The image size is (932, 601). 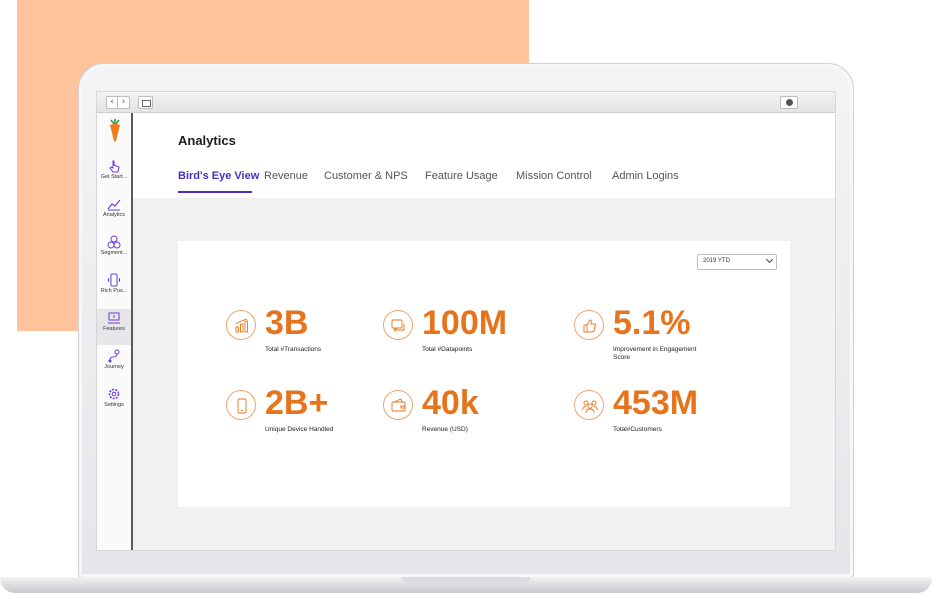 I want to click on bar-chart-icon, so click(x=241, y=325).